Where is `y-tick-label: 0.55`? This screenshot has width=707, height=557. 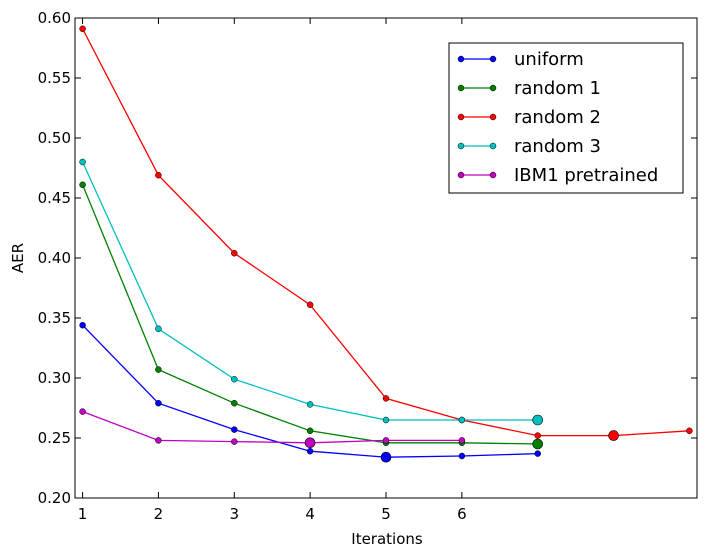
y-tick-label: 0.55 is located at coordinates (54, 78).